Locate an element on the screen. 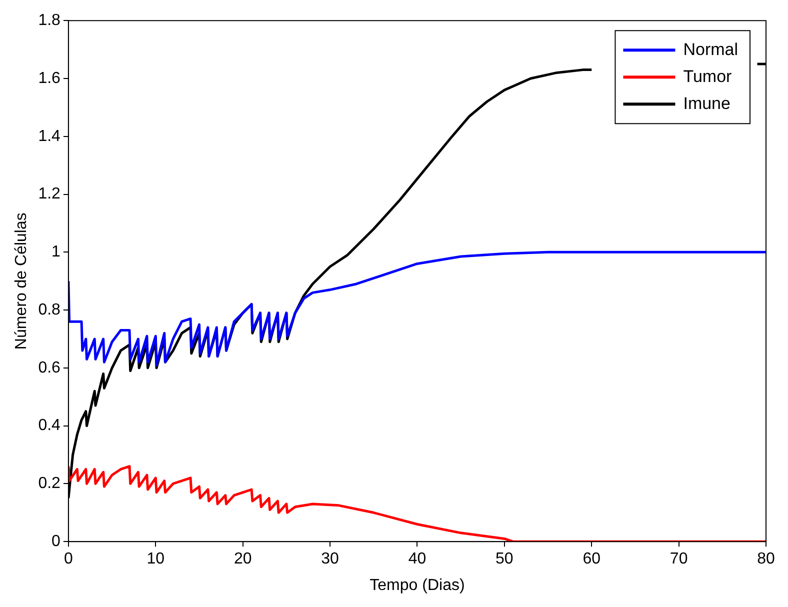 This screenshot has width=788, height=607. x-tick-label: 10 is located at coordinates (155, 559).